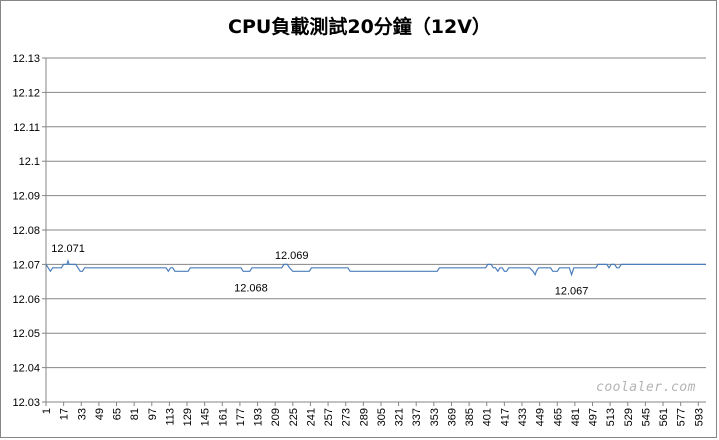  Describe the element at coordinates (26, 231) in the screenshot. I see `y-tick-label: 12.08` at that location.